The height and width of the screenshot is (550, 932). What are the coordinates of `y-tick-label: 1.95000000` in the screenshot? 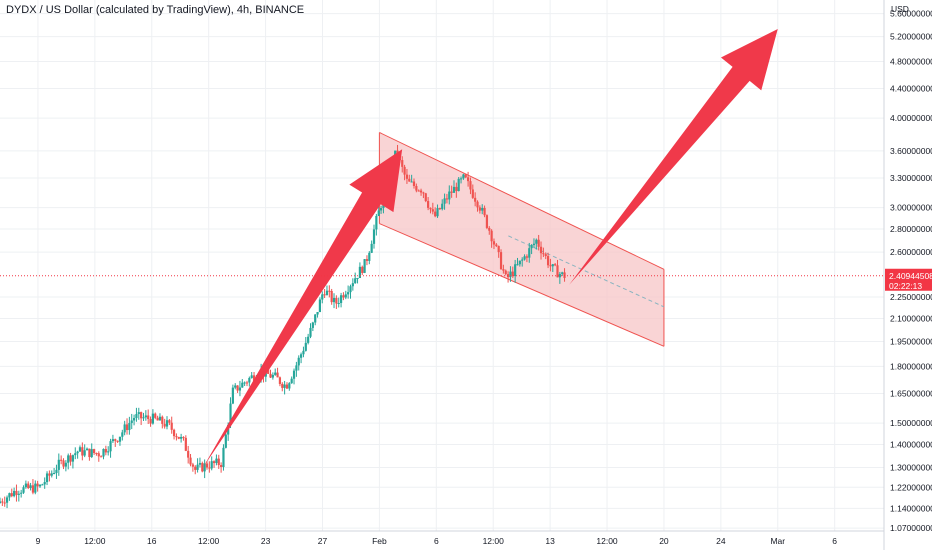 It's located at (911, 342).